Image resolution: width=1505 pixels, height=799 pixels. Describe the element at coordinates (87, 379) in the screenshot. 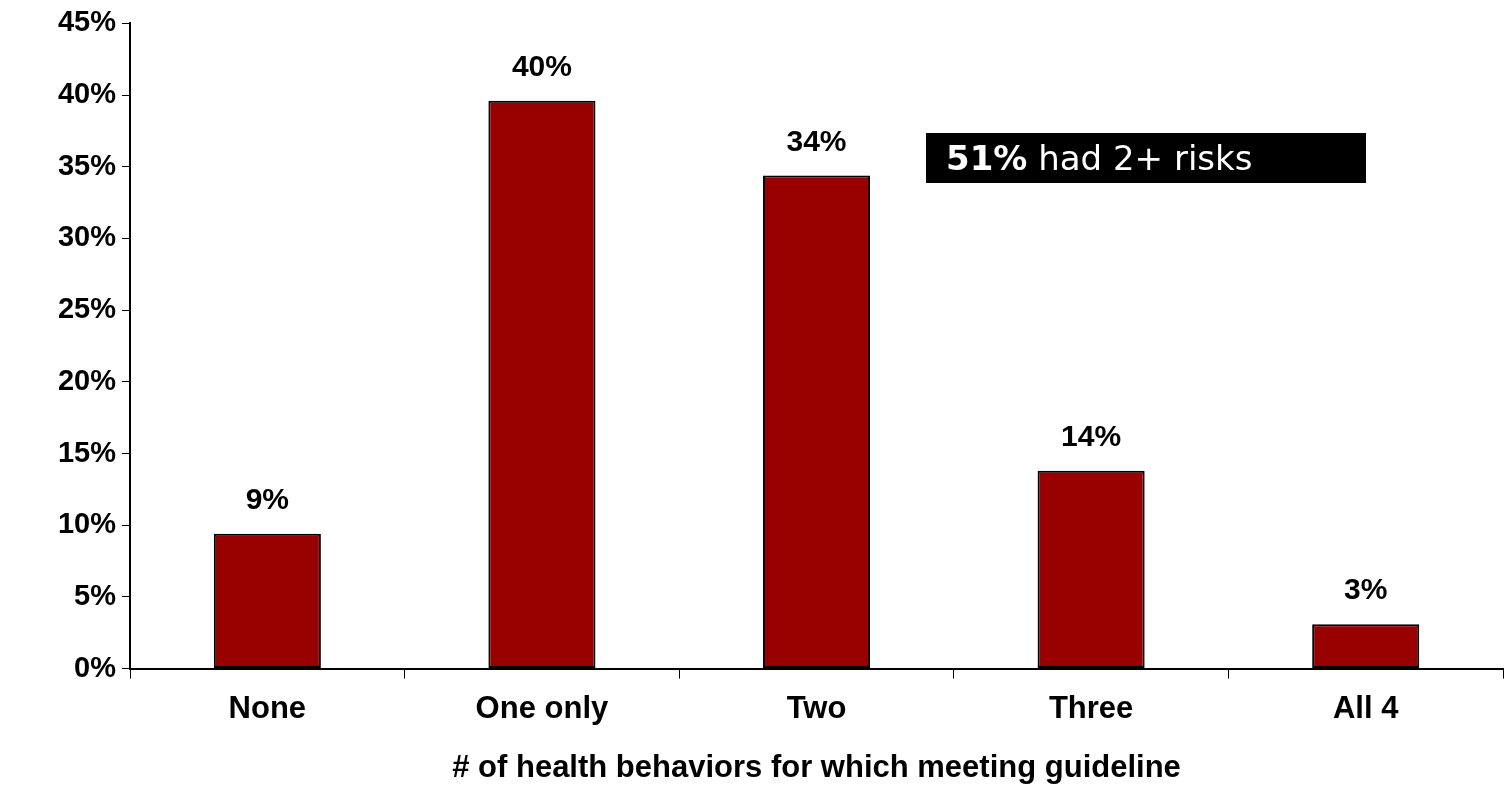

I see `y-tick-label: 20%` at that location.